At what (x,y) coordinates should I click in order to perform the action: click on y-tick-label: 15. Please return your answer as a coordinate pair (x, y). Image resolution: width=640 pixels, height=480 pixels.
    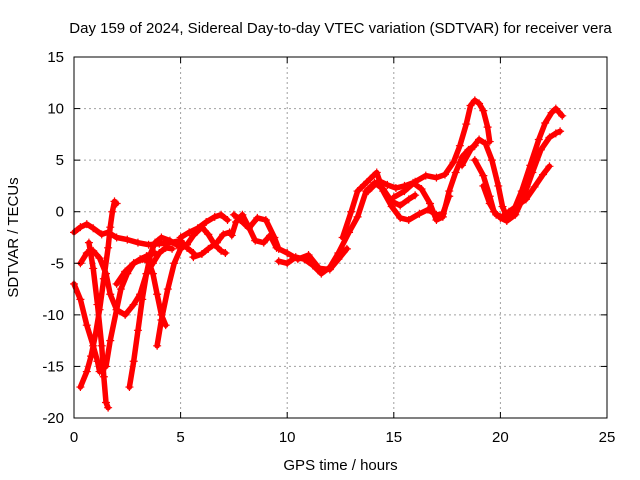
    Looking at the image, I should click on (55, 57).